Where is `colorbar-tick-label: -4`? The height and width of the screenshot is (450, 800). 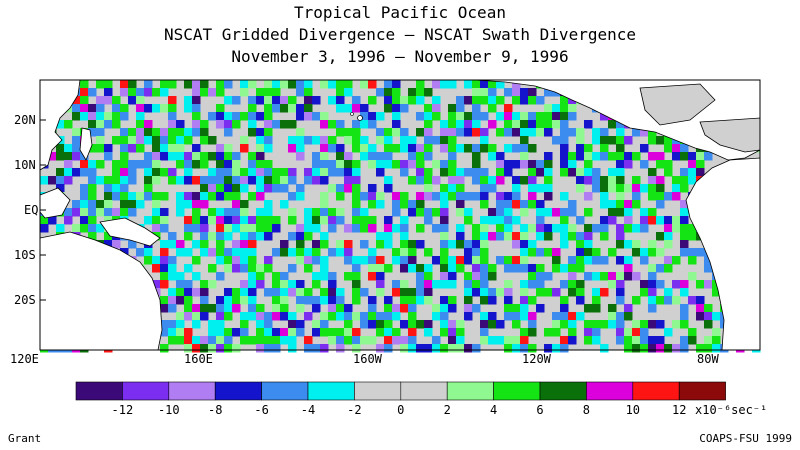 colorbar-tick-label: -4 is located at coordinates (308, 410).